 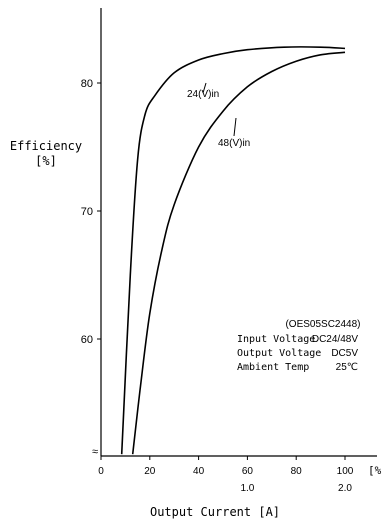 I want to click on x-axis-label: Output Current [A], so click(x=215, y=512).